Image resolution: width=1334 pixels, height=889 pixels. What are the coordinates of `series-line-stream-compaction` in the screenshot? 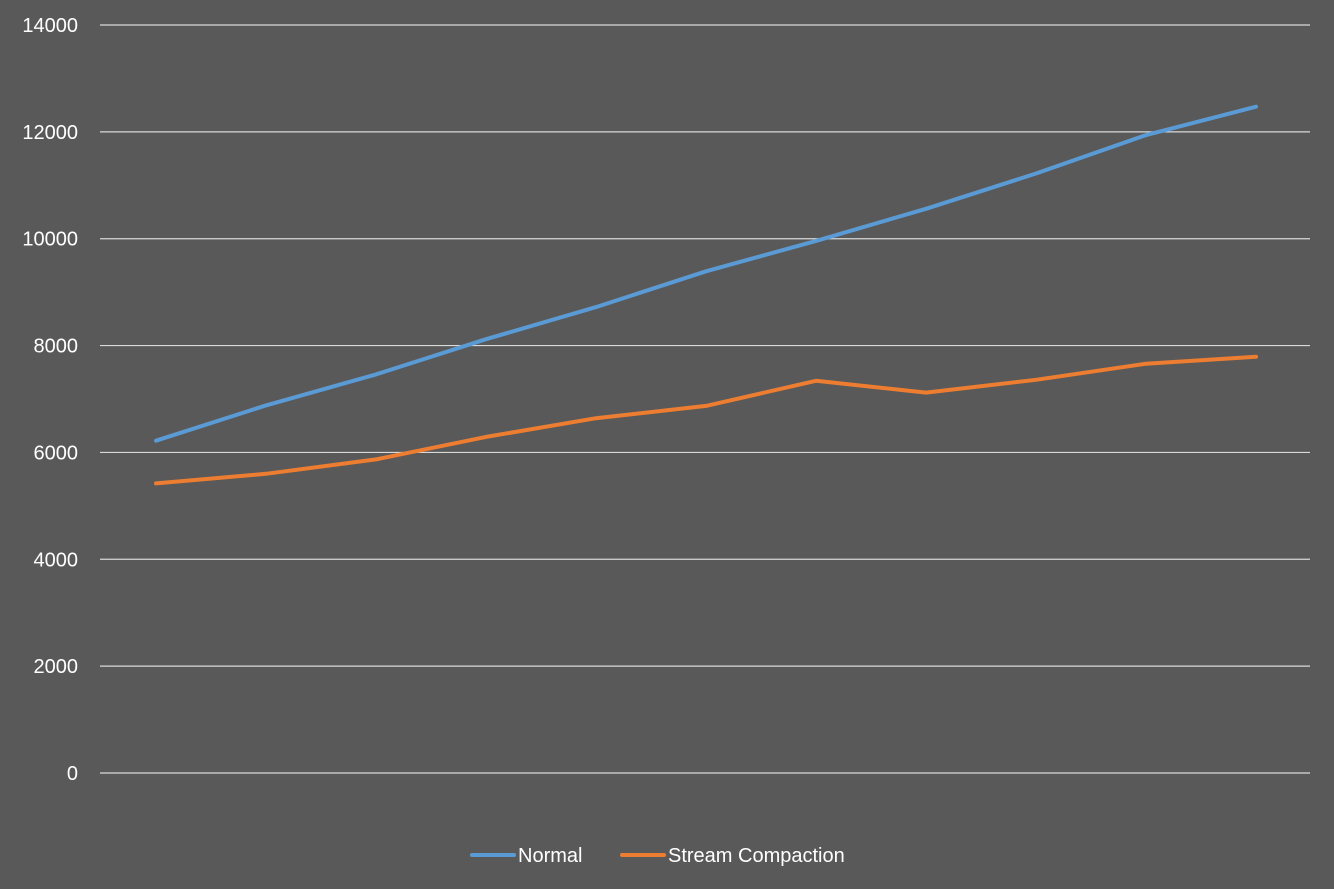 It's located at (706, 420).